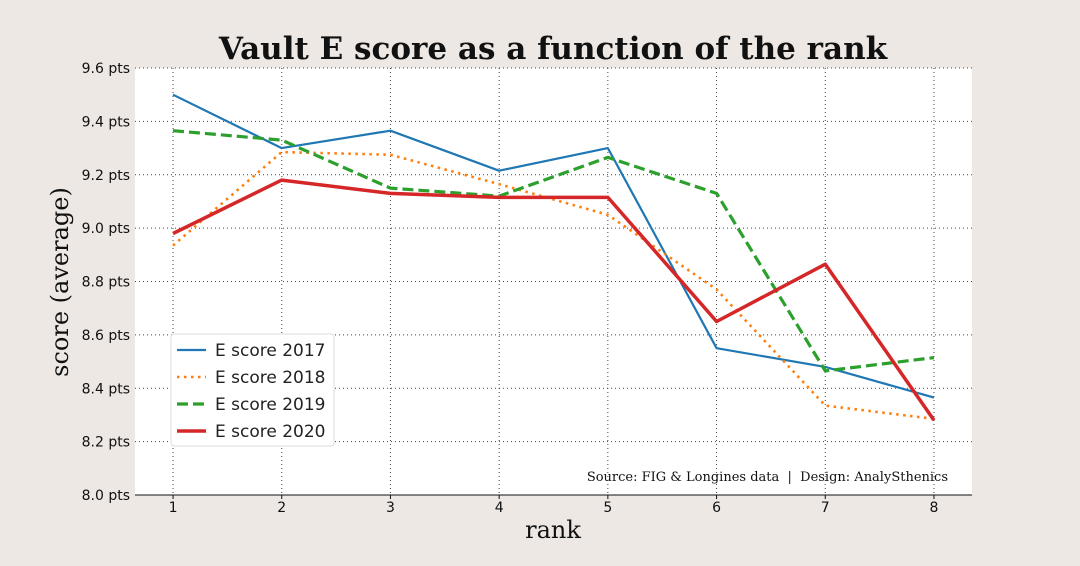  I want to click on legend-label: E score 2018, so click(270, 378).